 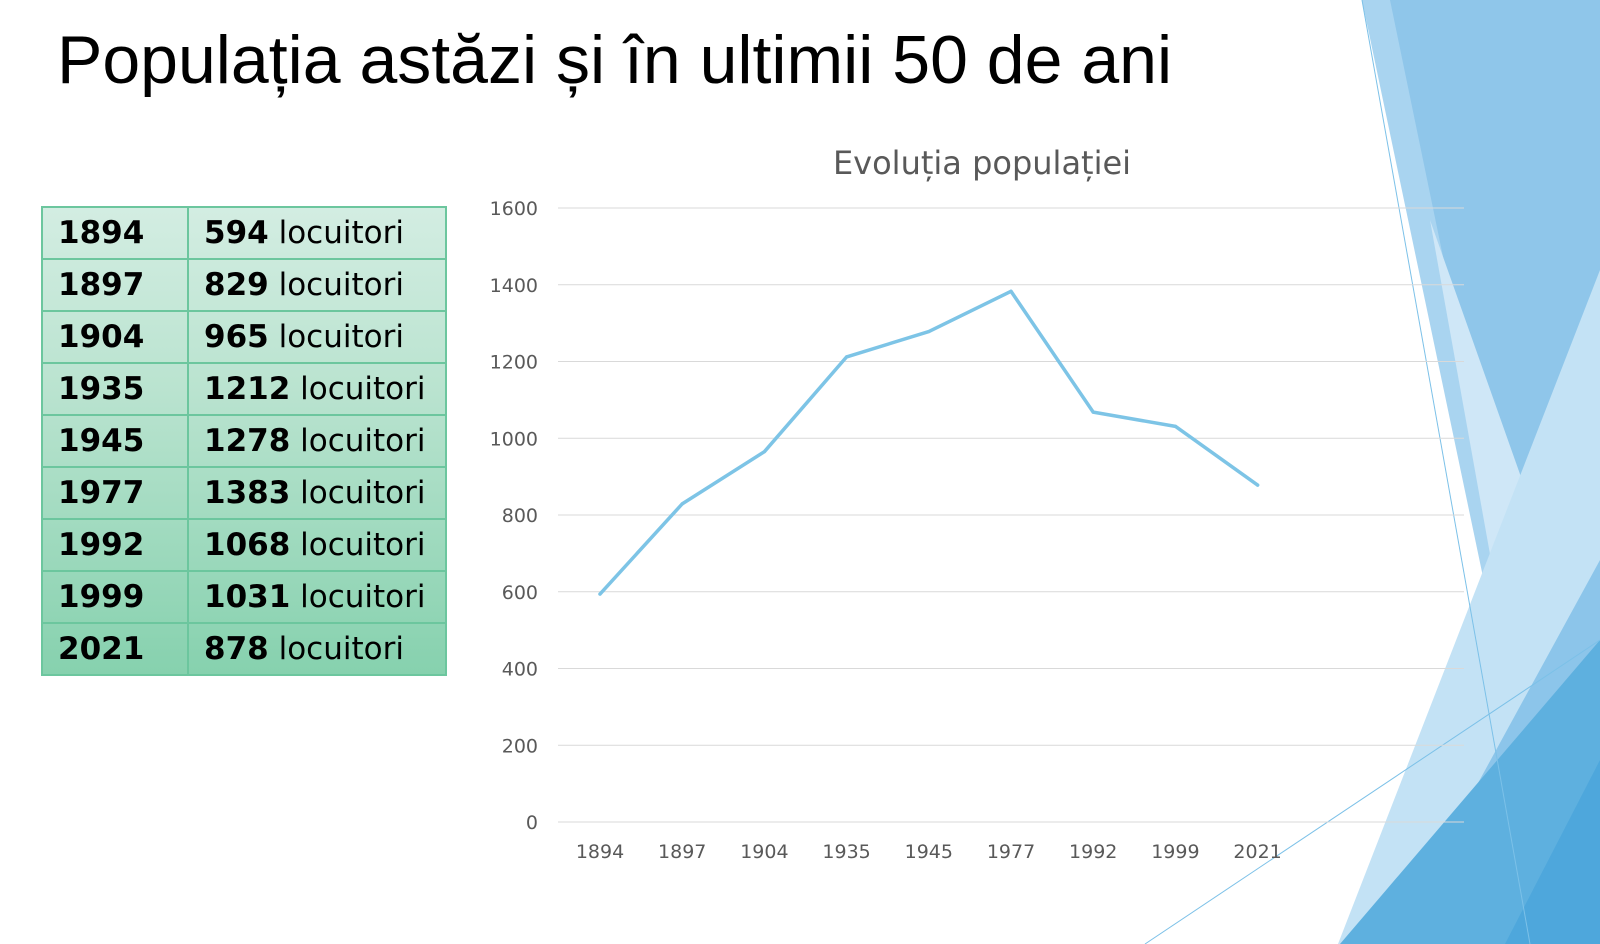 I want to click on slide-title: Populația astăzi și în ultimii 50 de ani, so click(x=615, y=60).